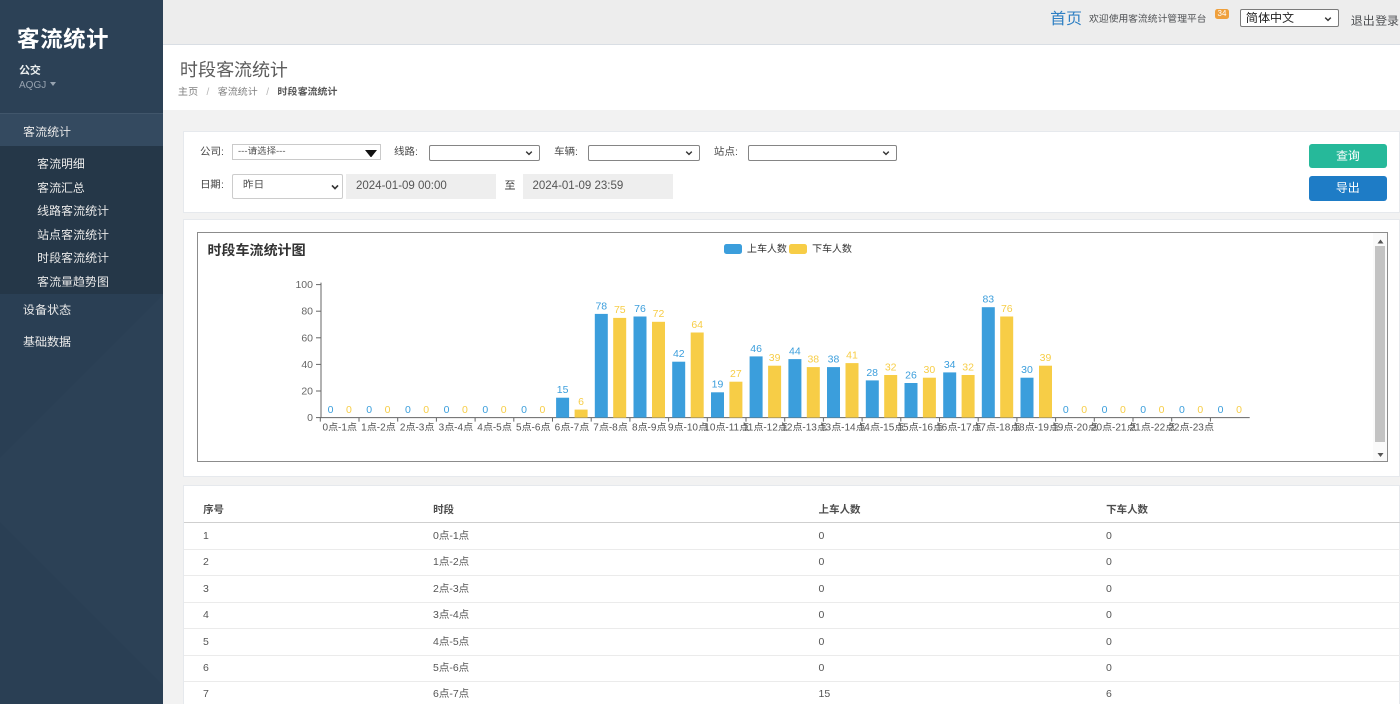 The image size is (1400, 704). I want to click on svg-text: 20, so click(307, 392).